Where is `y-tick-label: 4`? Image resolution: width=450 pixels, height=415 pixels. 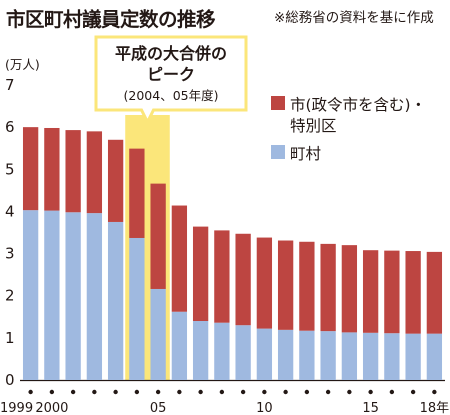
y-tick-label: 4 is located at coordinates (10, 211).